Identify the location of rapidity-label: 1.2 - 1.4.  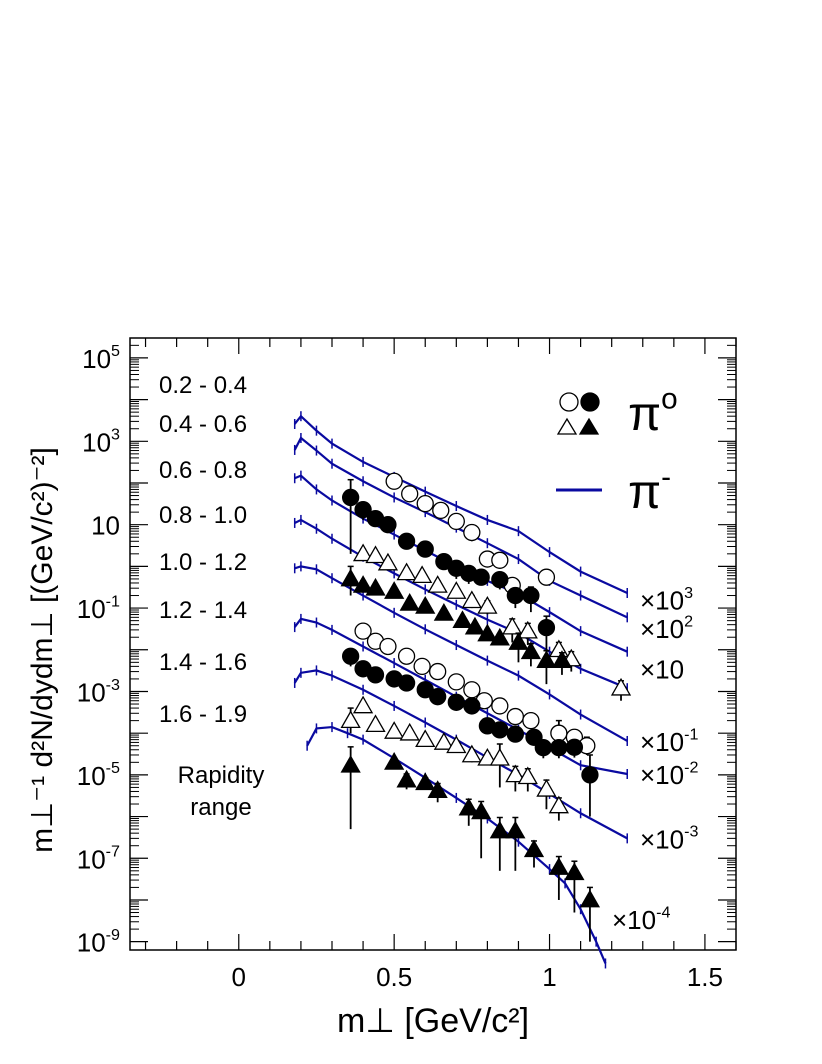
(203, 610).